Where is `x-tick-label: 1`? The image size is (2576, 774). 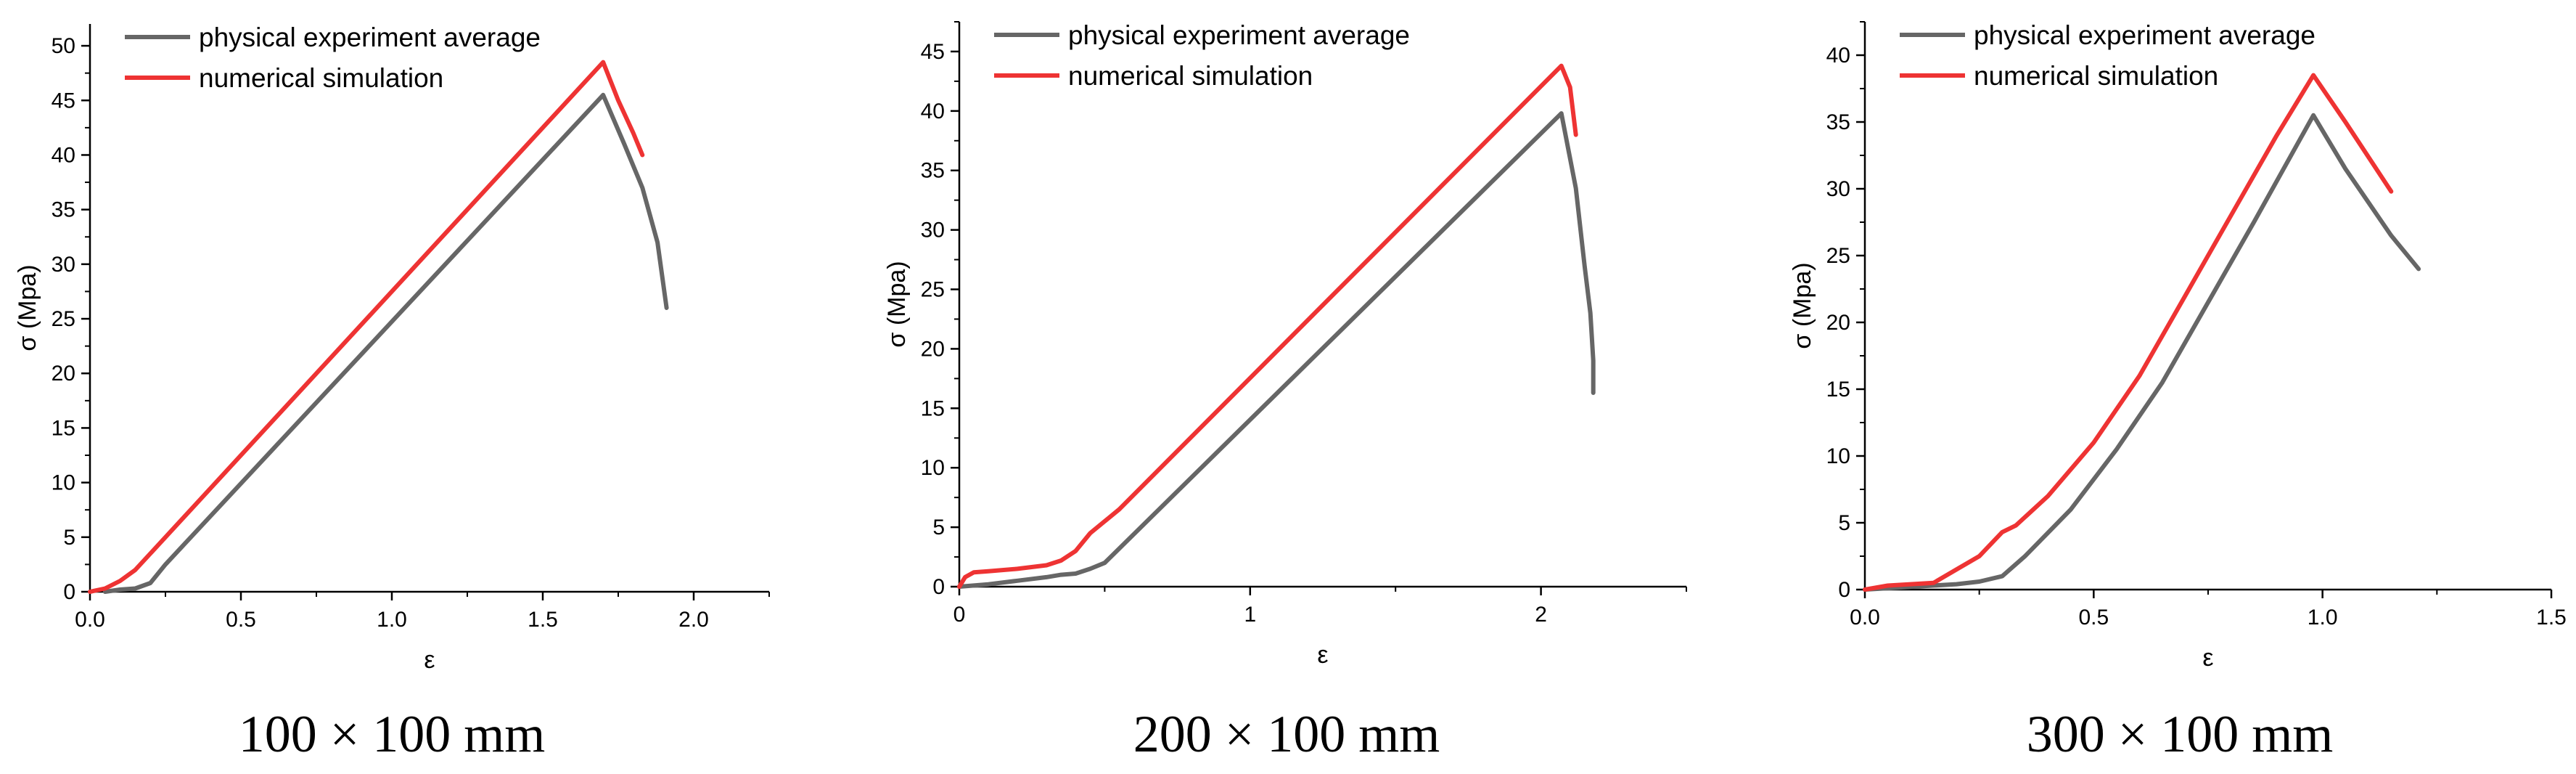
x-tick-label: 1 is located at coordinates (1250, 615).